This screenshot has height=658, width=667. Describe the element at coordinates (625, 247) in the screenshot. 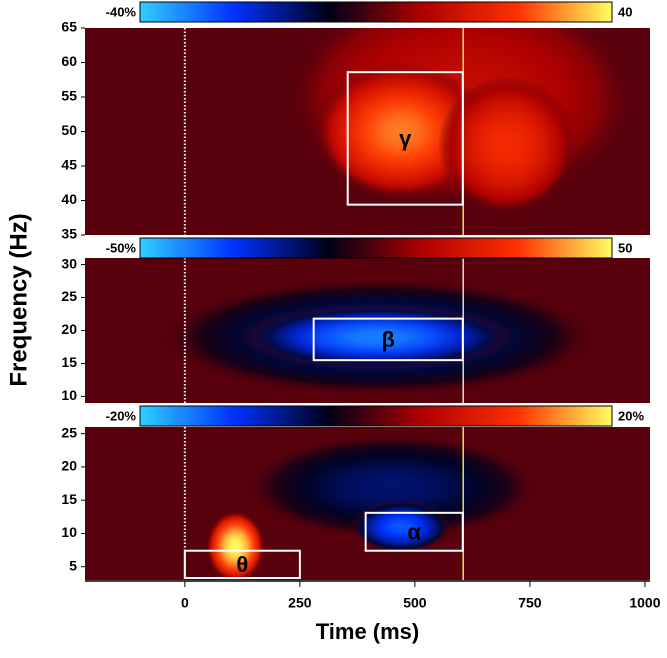

I see `colorbar-max-label: 50` at that location.